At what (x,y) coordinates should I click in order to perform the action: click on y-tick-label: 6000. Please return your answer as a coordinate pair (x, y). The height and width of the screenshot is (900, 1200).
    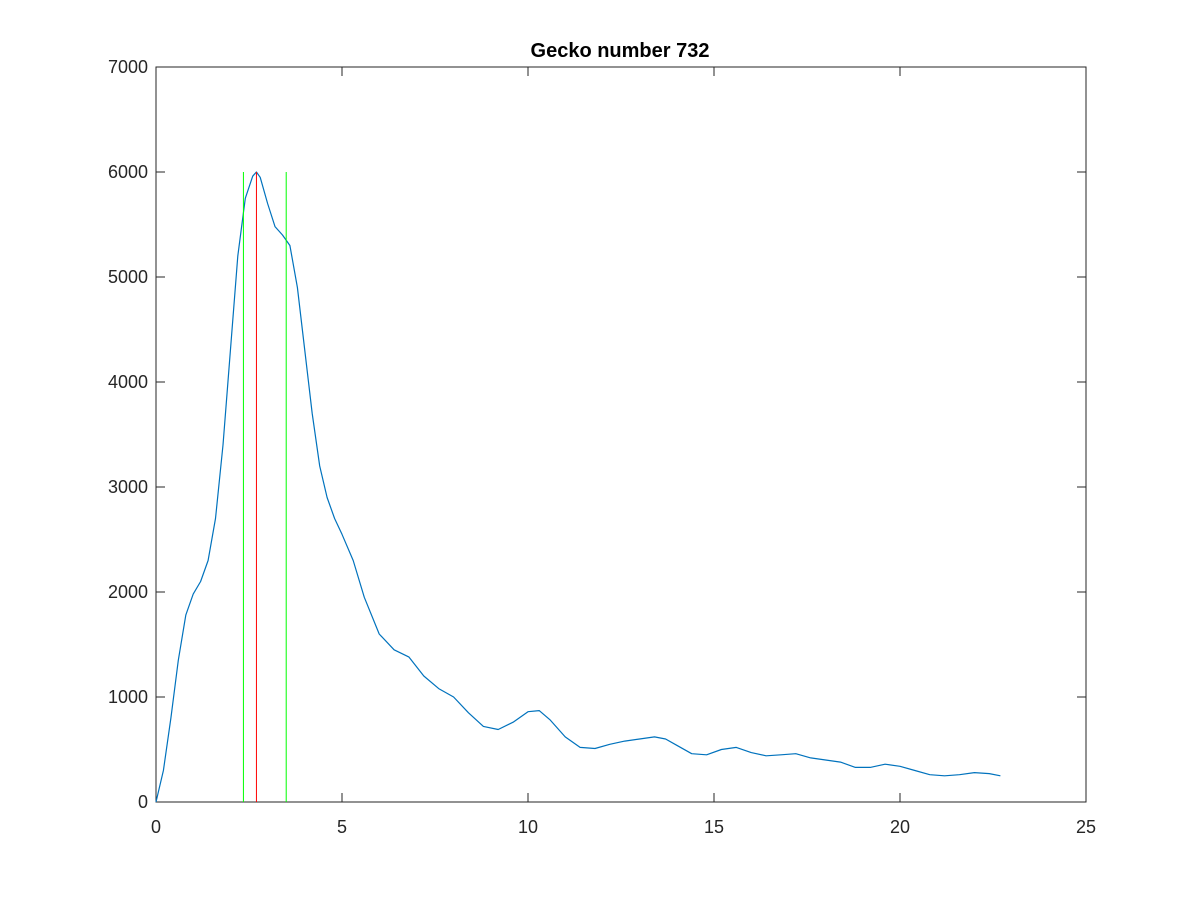
    Looking at the image, I should click on (128, 172).